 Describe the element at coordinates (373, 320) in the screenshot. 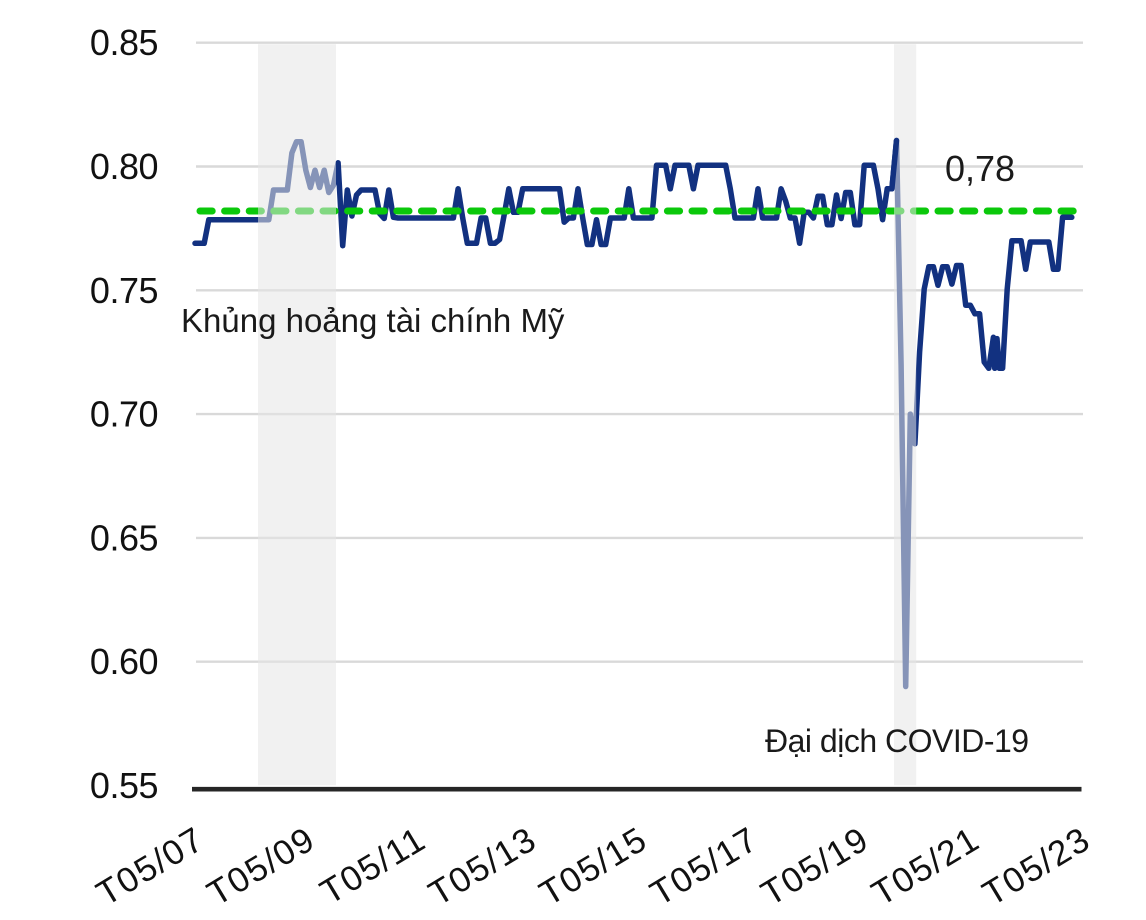

I see `svg-text: Khủng hoảng tài chính Mỹ` at that location.